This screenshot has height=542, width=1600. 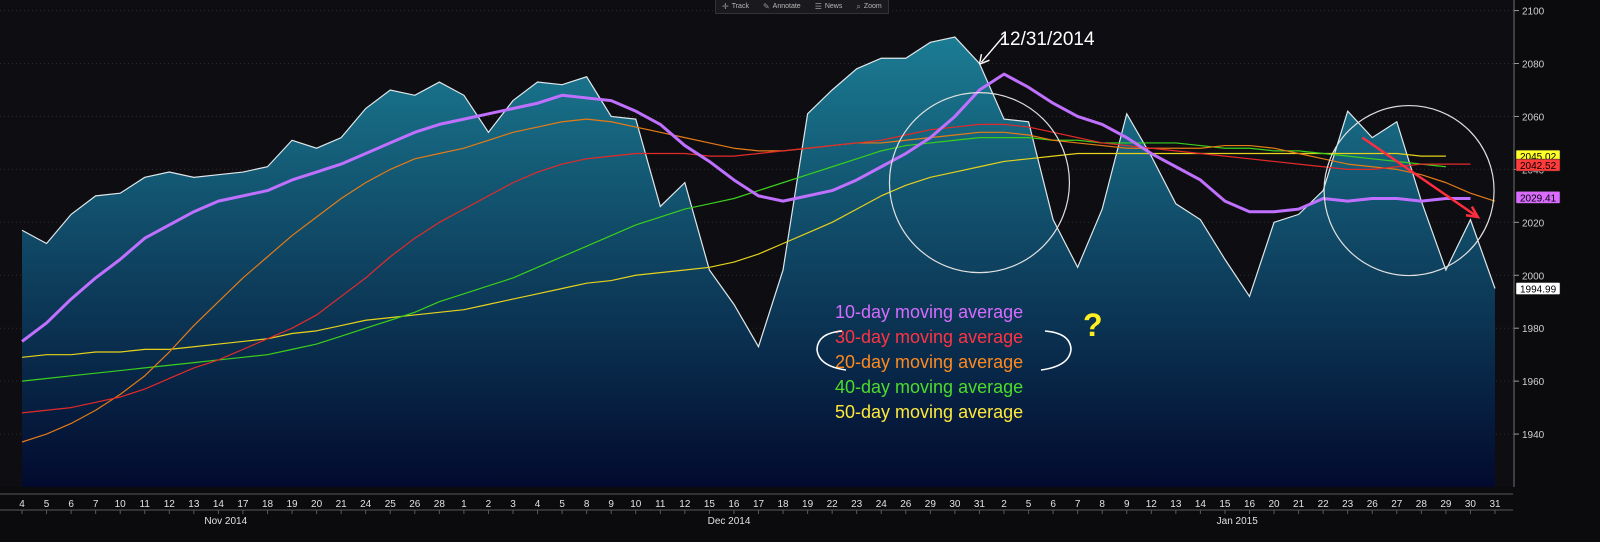 I want to click on magnifier-icon: ⌕, so click(x=858, y=6).